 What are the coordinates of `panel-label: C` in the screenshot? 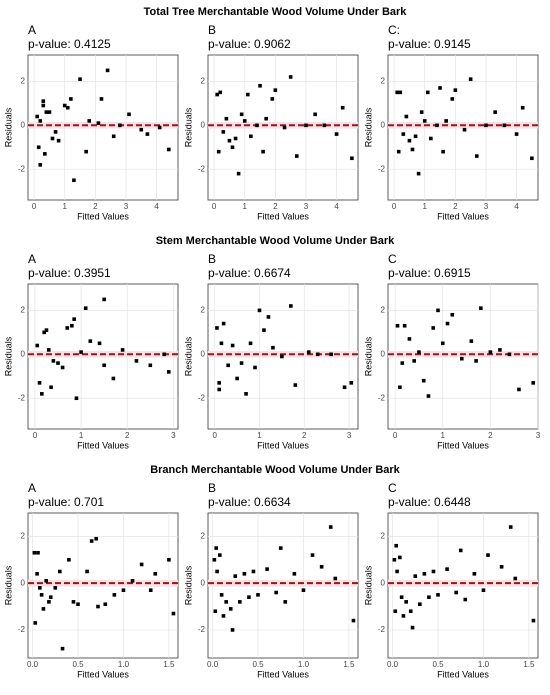 It's located at (392, 259).